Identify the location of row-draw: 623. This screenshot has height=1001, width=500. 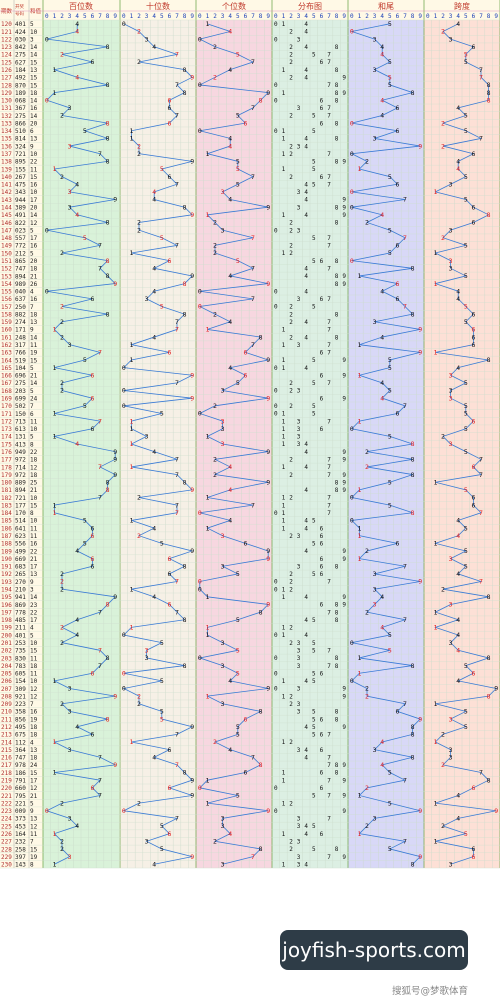
(20, 536).